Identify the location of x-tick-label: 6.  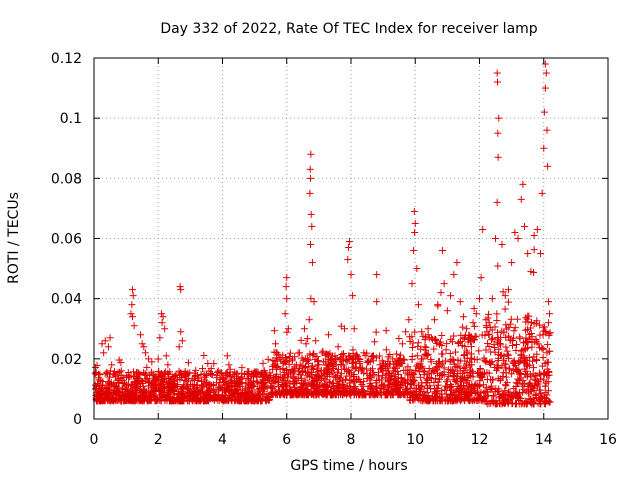
(286, 440).